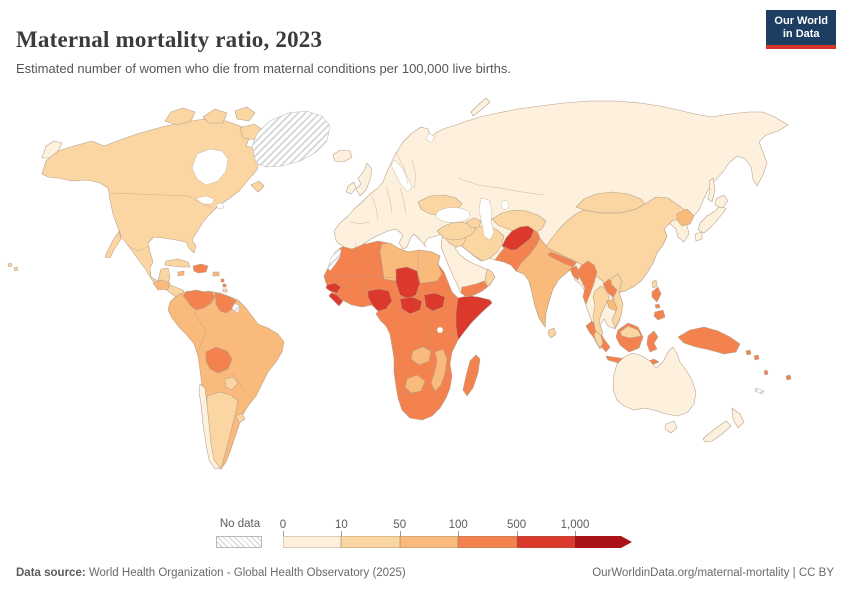 This screenshot has height=605, width=850. Describe the element at coordinates (231, 383) in the screenshot. I see `country-paraguay` at that location.